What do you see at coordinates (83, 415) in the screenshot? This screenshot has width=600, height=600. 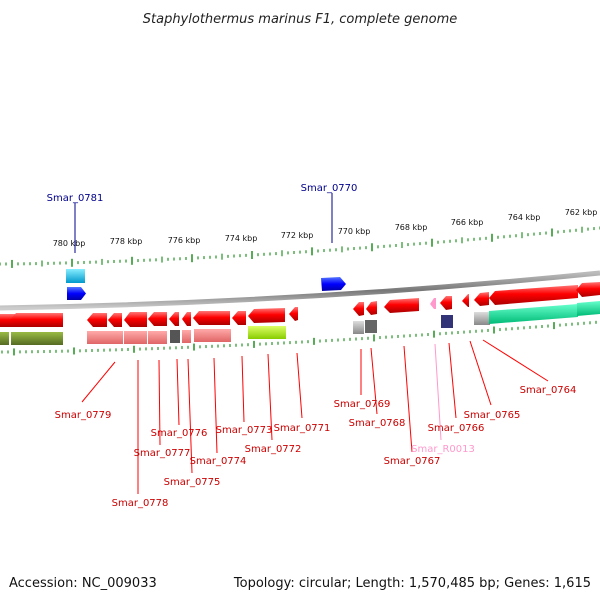 I see `gene-label-smar-0779: Smar_0779` at bounding box center [83, 415].